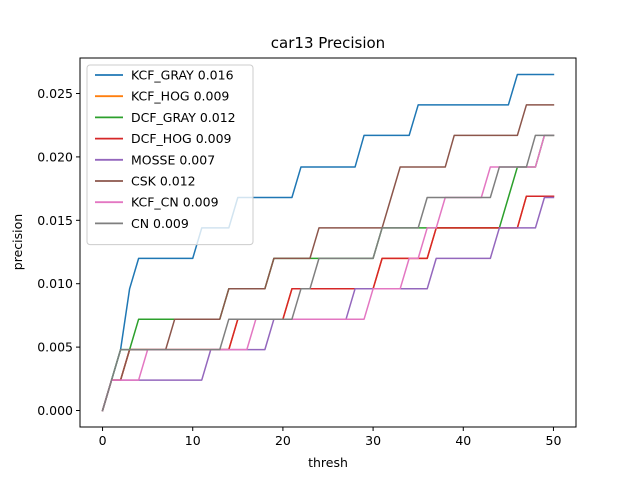  I want to click on y-tick-label: 0.010, so click(55, 283).